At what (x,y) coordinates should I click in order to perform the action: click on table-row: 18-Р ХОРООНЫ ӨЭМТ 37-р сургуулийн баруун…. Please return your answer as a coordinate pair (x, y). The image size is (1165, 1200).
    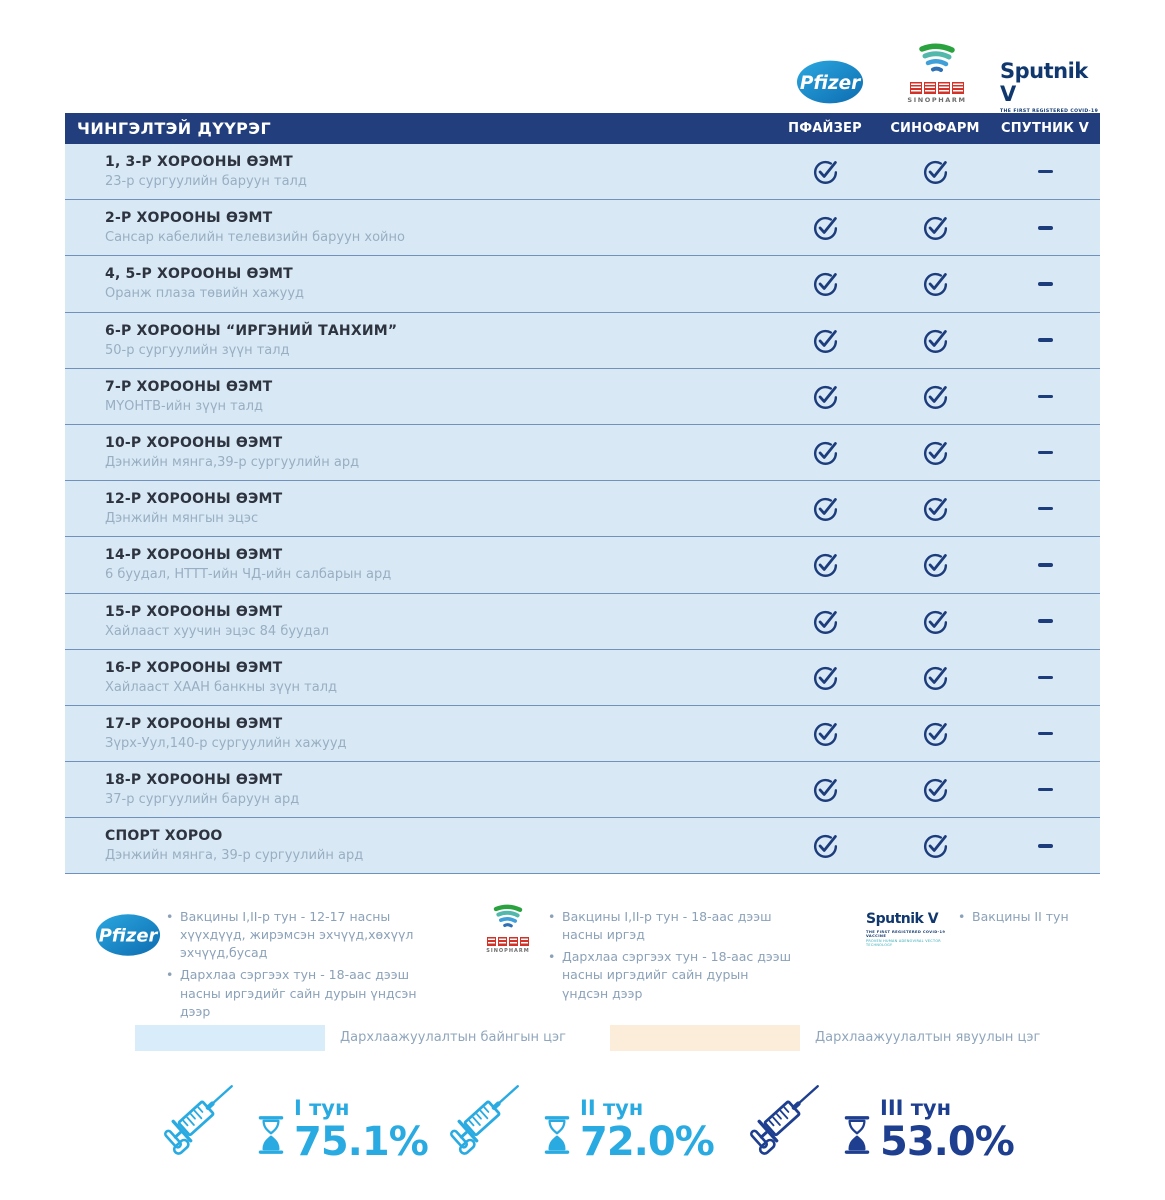
    Looking at the image, I should click on (582, 790).